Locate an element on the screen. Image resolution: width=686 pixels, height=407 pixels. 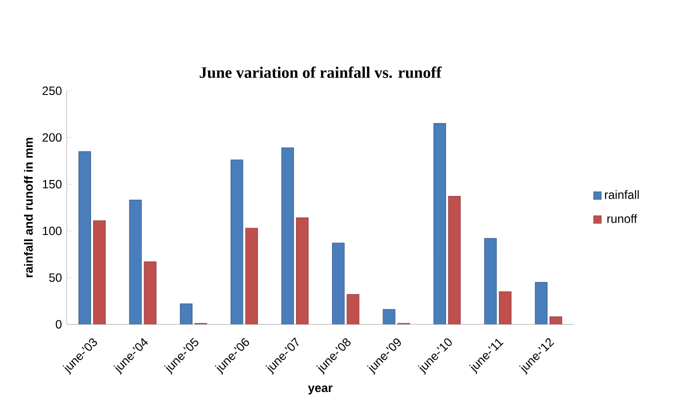
y-tick-label: 50 is located at coordinates (55, 277).